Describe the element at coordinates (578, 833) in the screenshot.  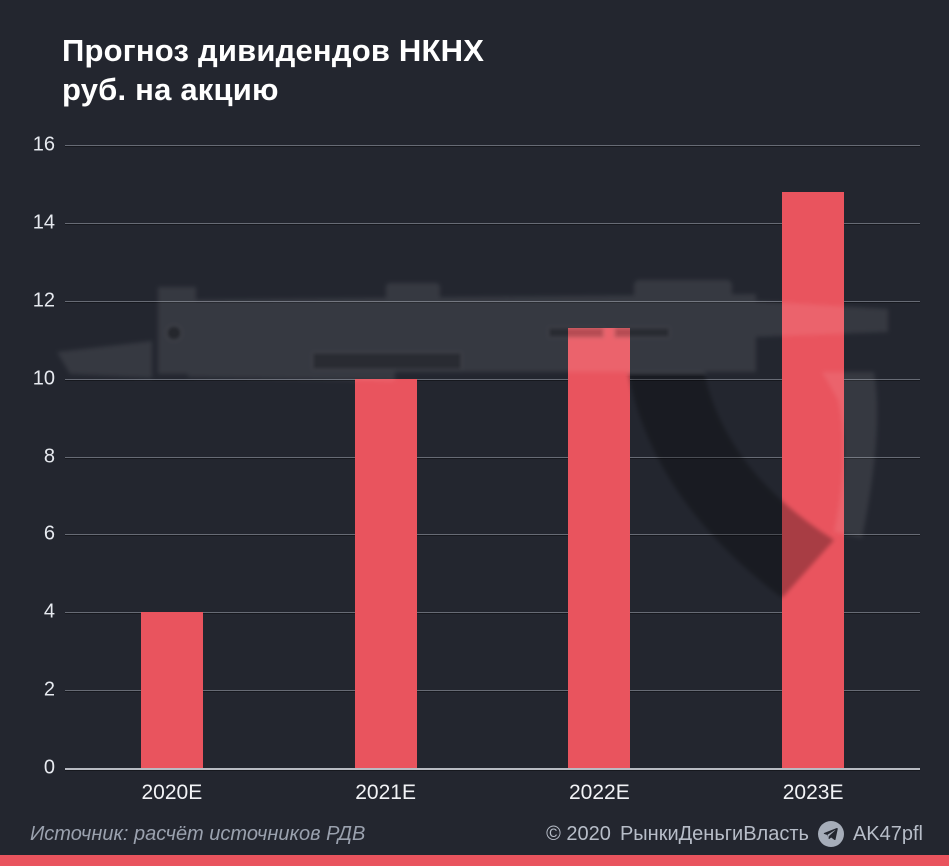
I see `copyright-text: © 2020` at that location.